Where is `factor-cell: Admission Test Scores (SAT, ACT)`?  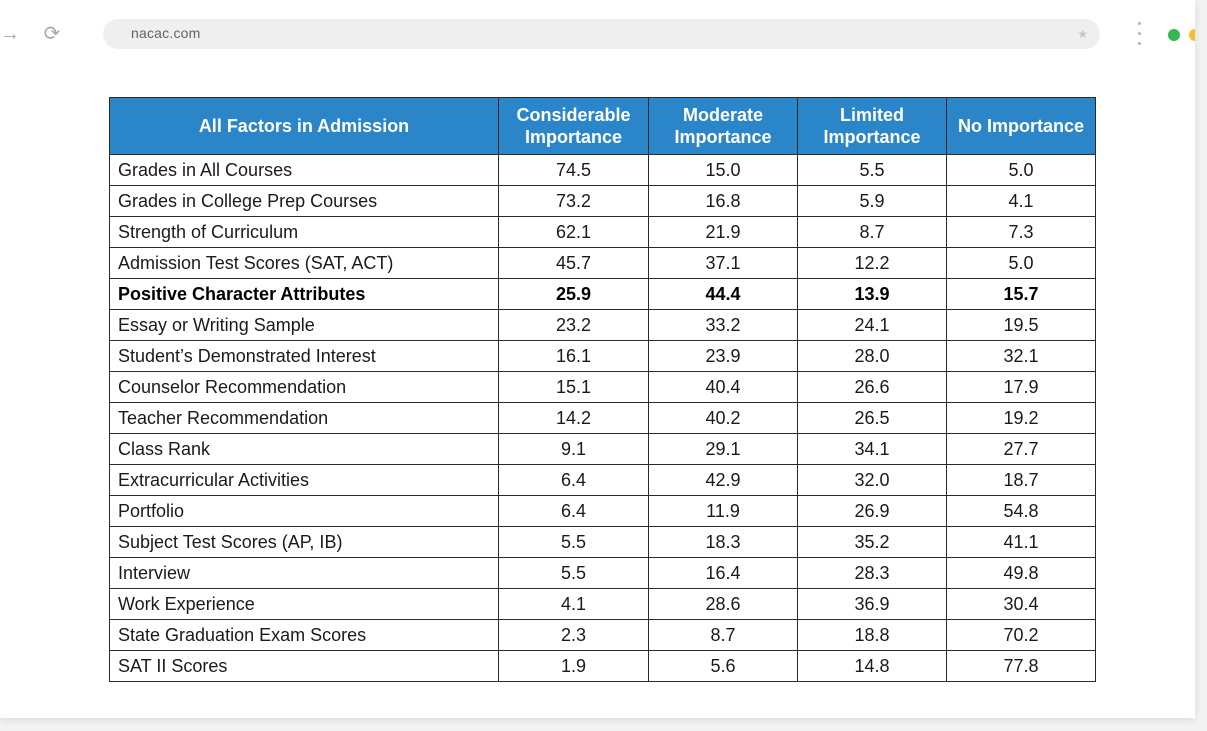
factor-cell: Admission Test Scores (SAT, ACT) is located at coordinates (304, 263).